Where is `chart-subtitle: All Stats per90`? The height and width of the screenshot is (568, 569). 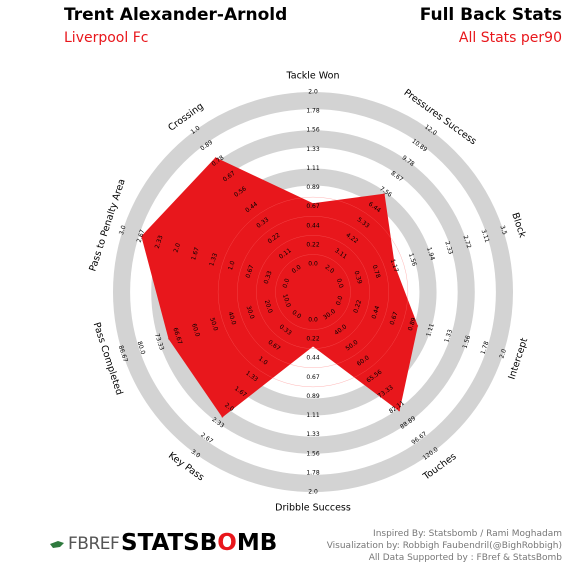
chart-subtitle: All Stats per90 is located at coordinates (510, 38).